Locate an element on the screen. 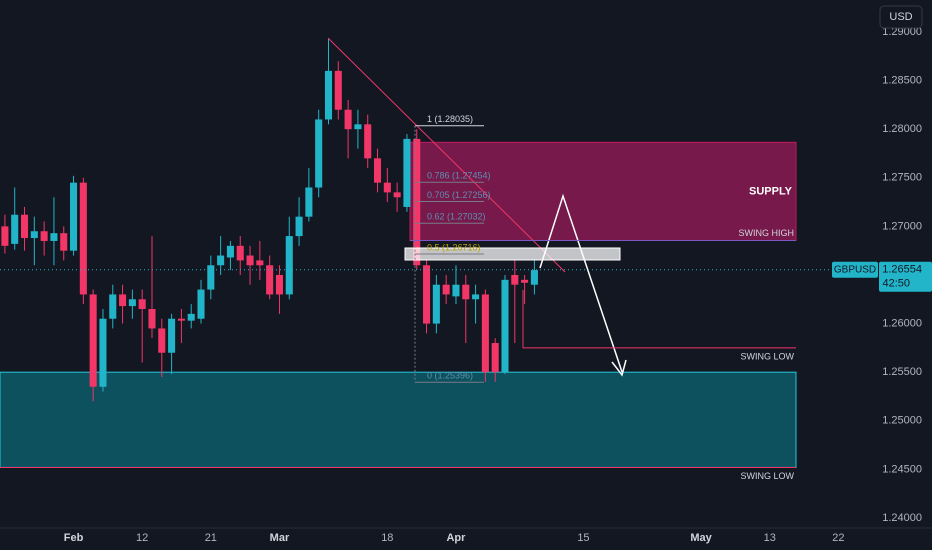 The width and height of the screenshot is (932, 550). price-badge is located at coordinates (905, 276).